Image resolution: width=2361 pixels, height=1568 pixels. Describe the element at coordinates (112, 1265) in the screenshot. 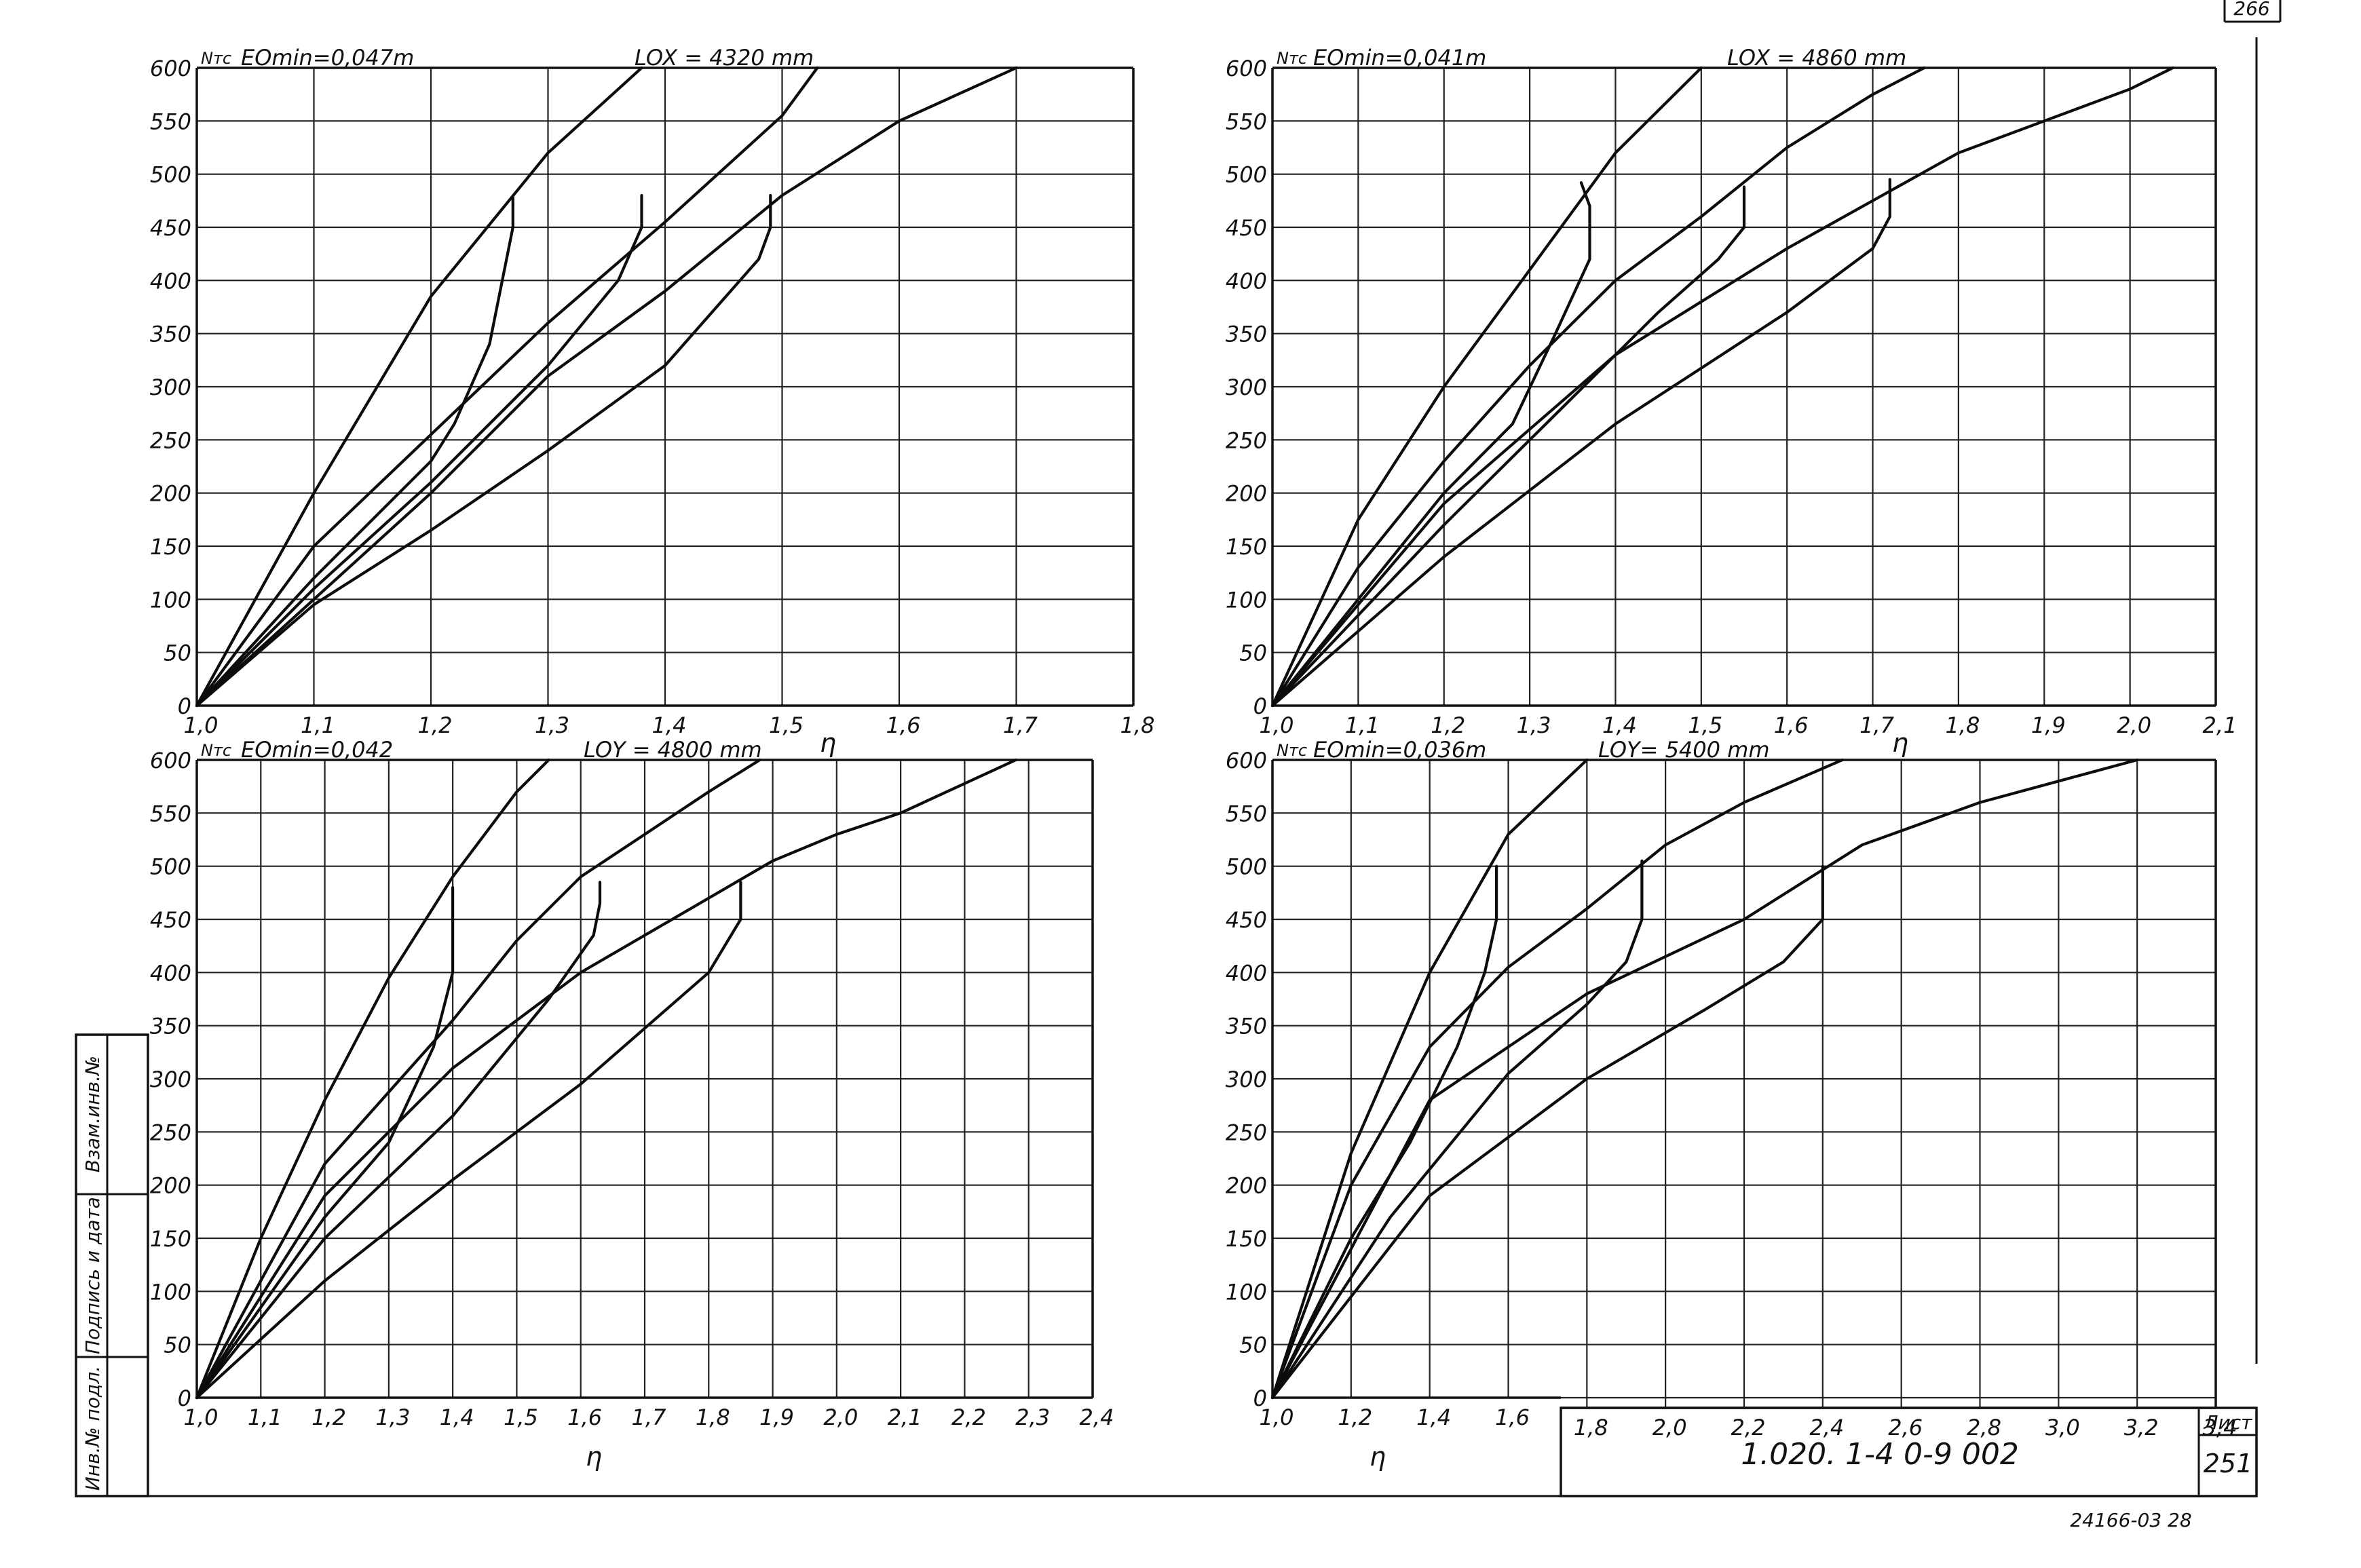

I see `side-stamp` at that location.